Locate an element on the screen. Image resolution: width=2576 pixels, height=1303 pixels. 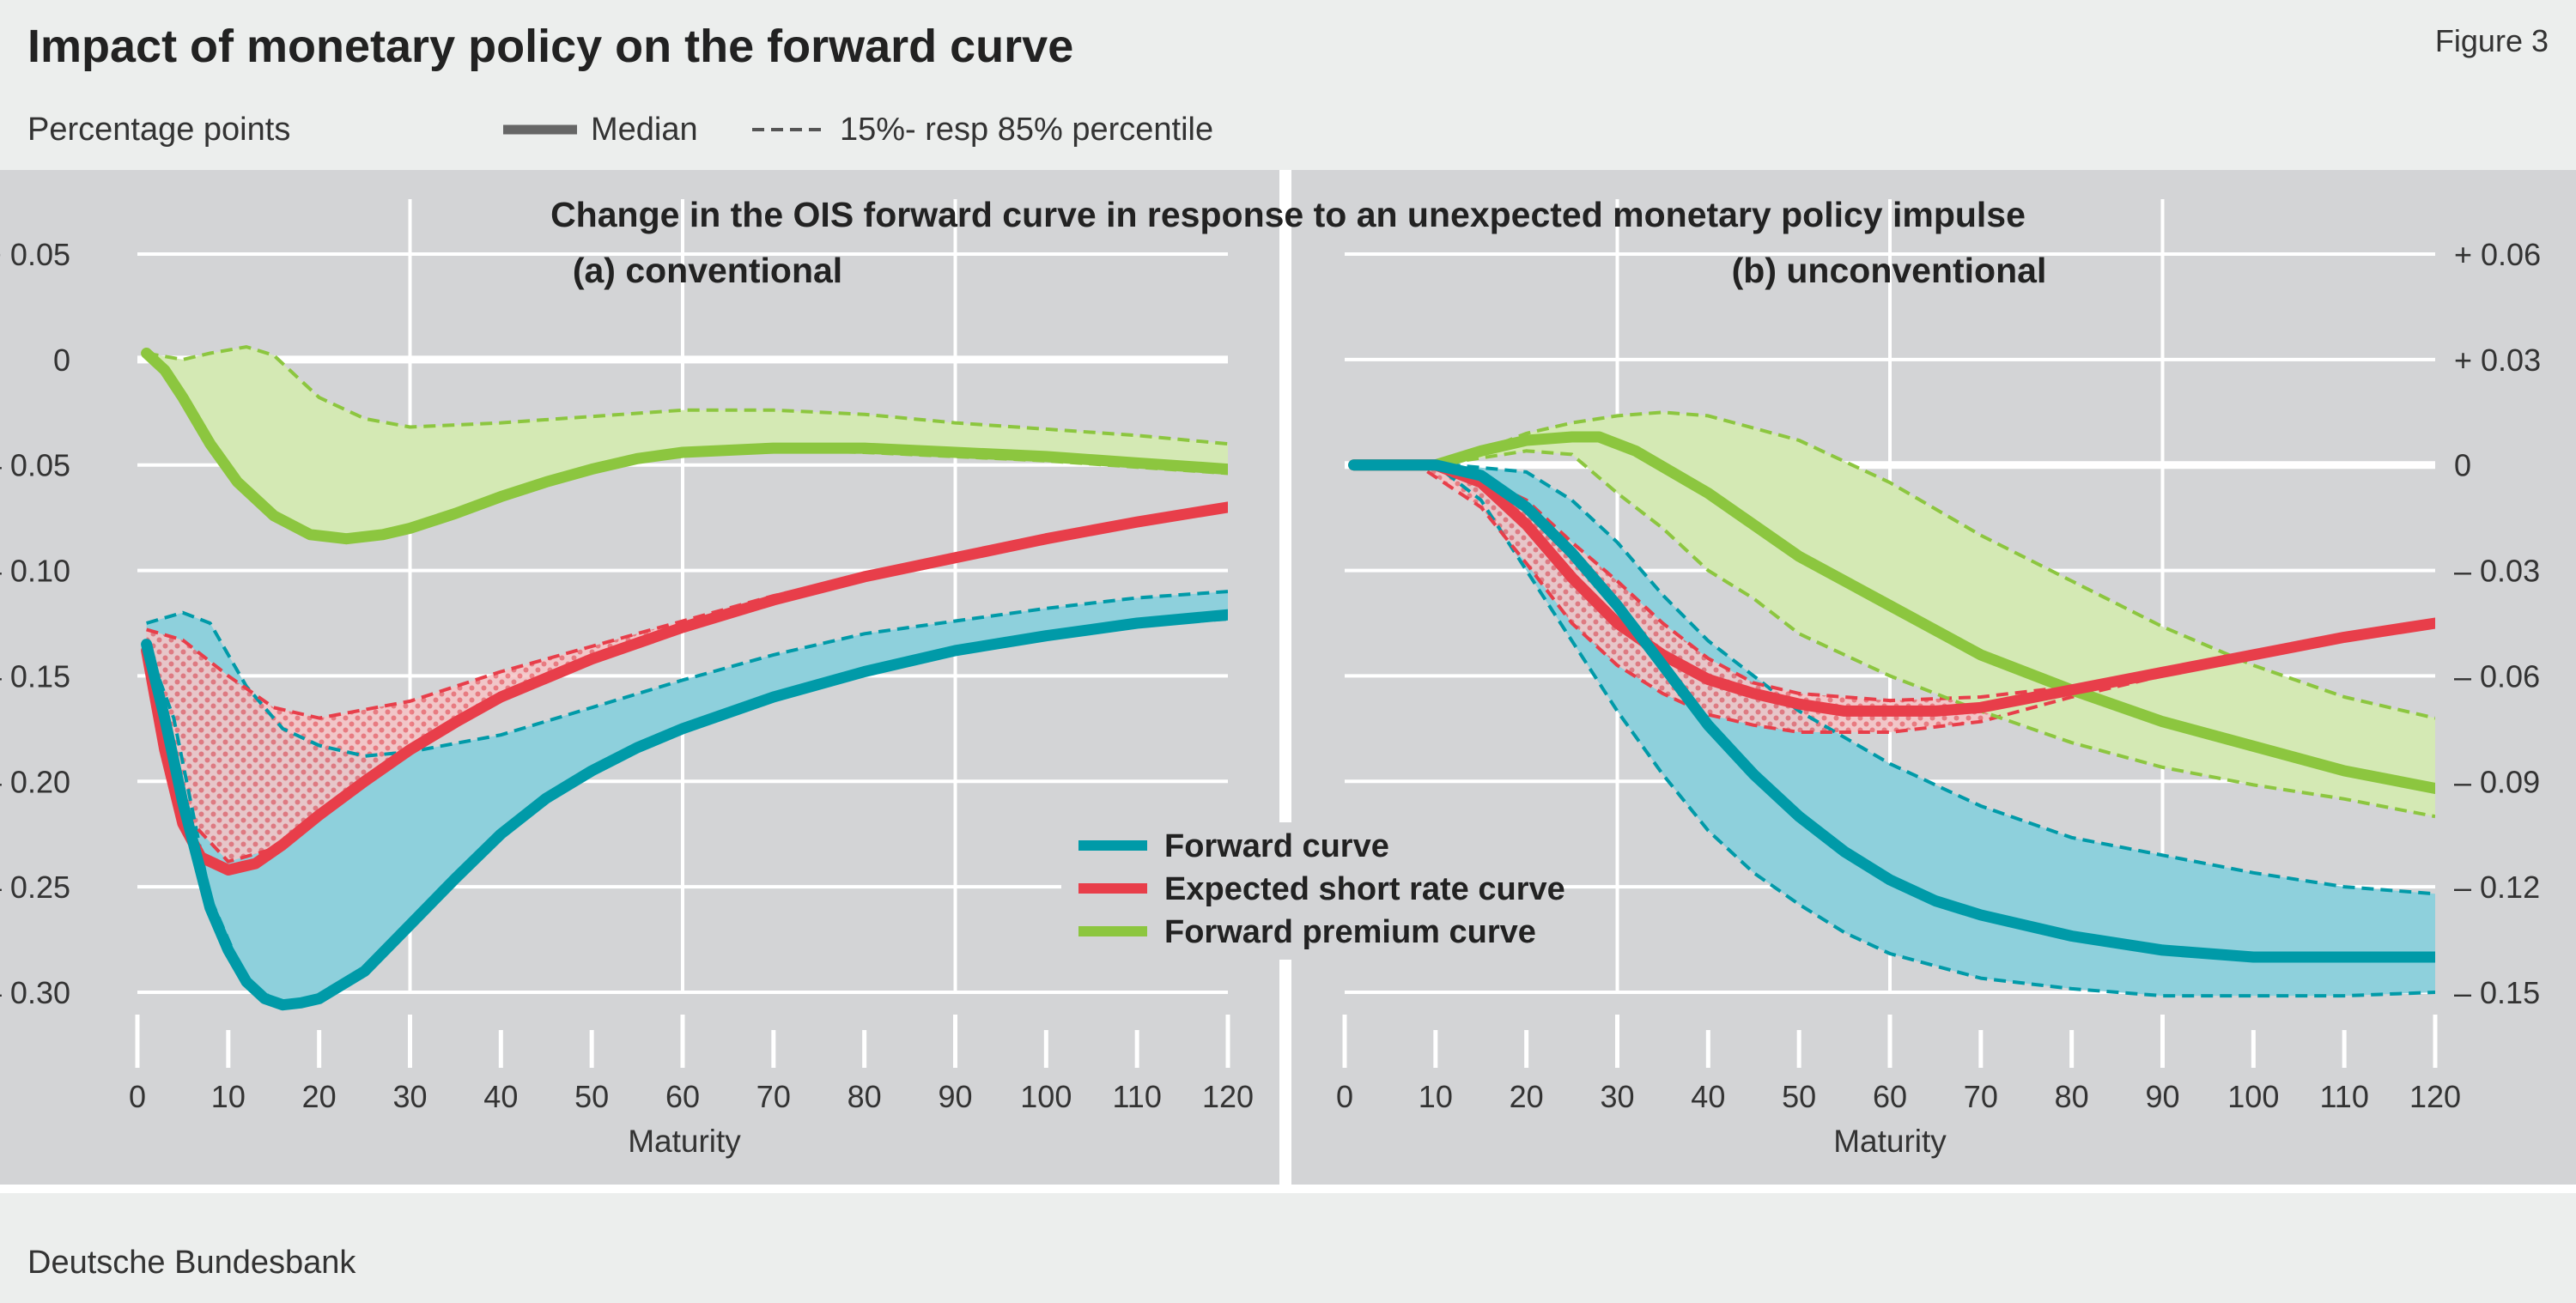
y-tick-label: – 0.10 is located at coordinates (35, 571).